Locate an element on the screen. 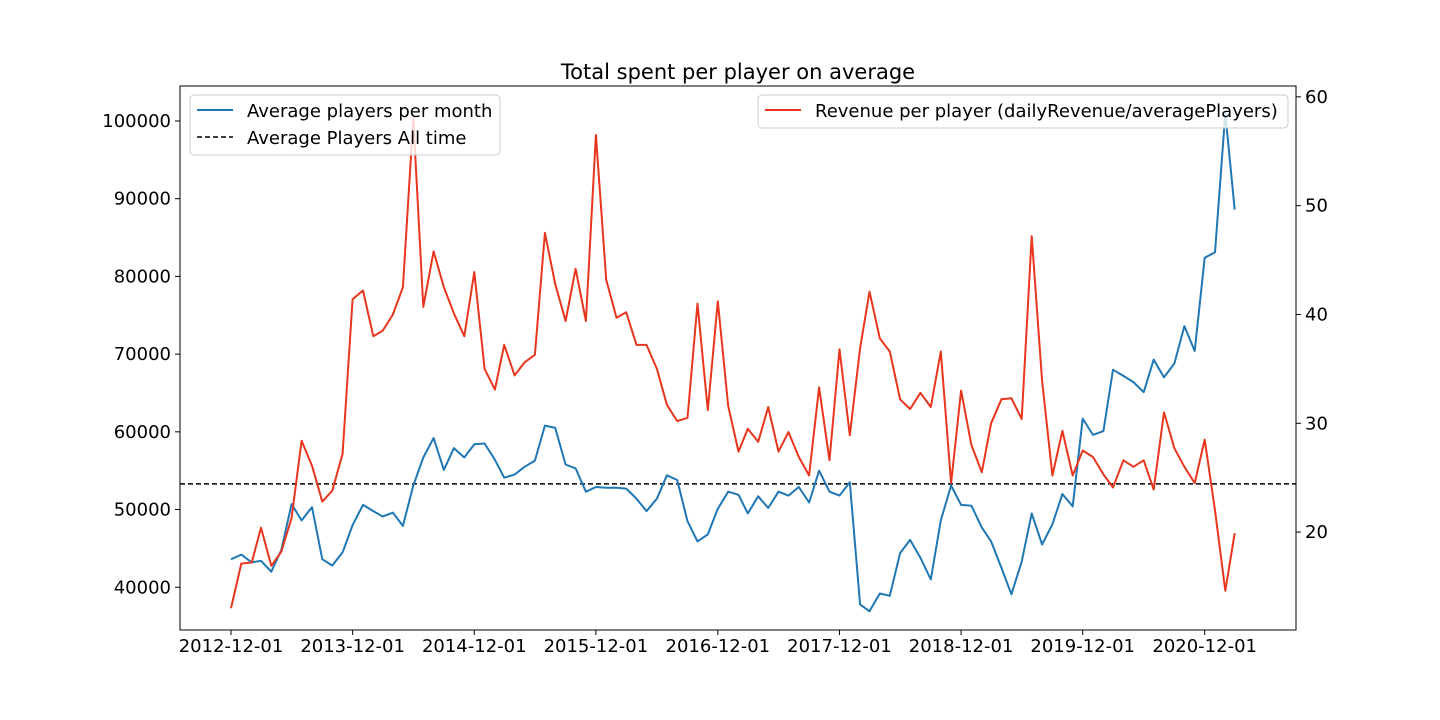 This screenshot has width=1440, height=720. y-left-tick-label: 60000 is located at coordinates (142, 432).